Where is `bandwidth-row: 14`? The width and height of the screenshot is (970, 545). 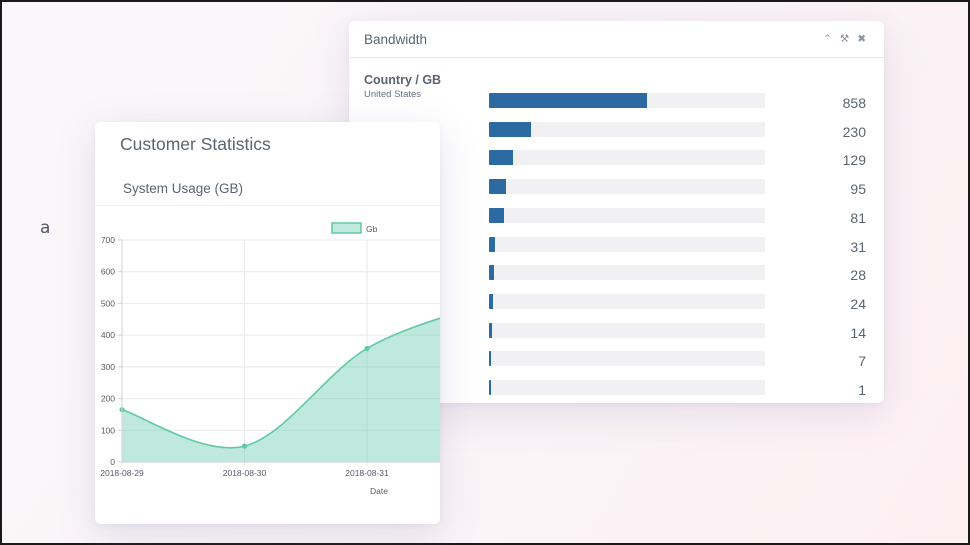
bandwidth-row: 14 is located at coordinates (616, 337).